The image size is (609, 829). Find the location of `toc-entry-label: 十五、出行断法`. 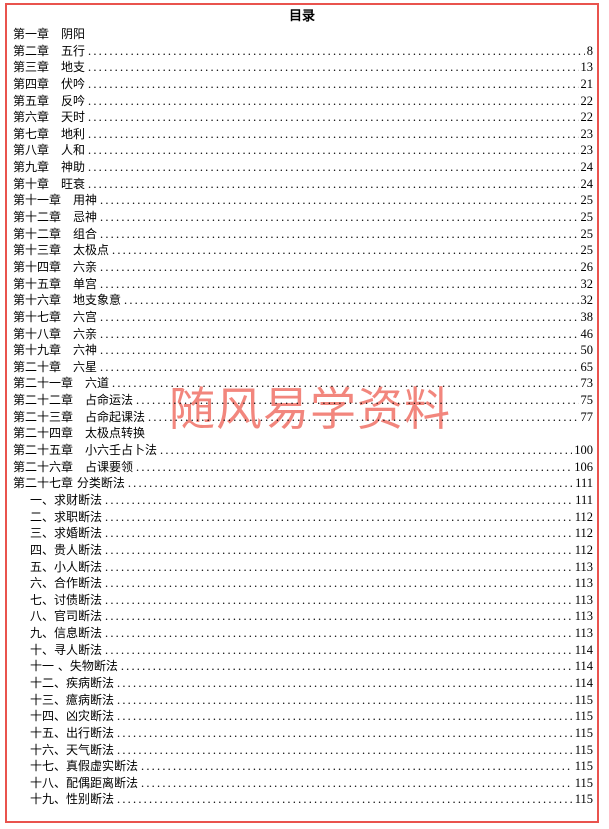

toc-entry-label: 十五、出行断法 is located at coordinates (72, 732).